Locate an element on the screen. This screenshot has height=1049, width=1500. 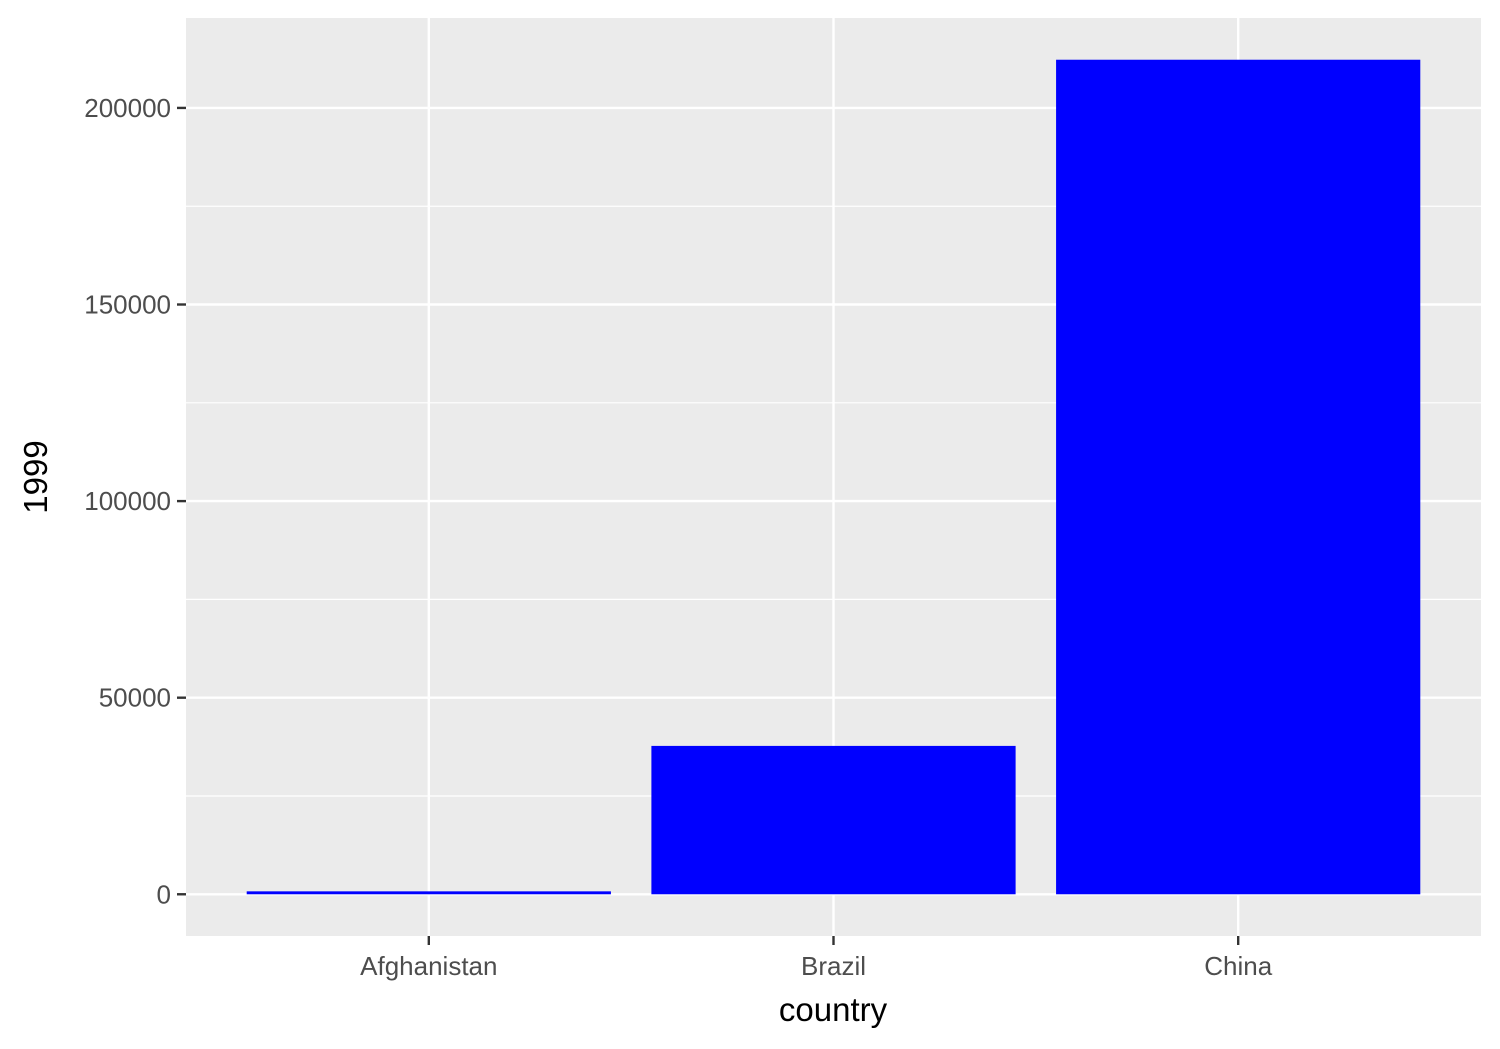
x-tick-label: Brazil is located at coordinates (833, 966).